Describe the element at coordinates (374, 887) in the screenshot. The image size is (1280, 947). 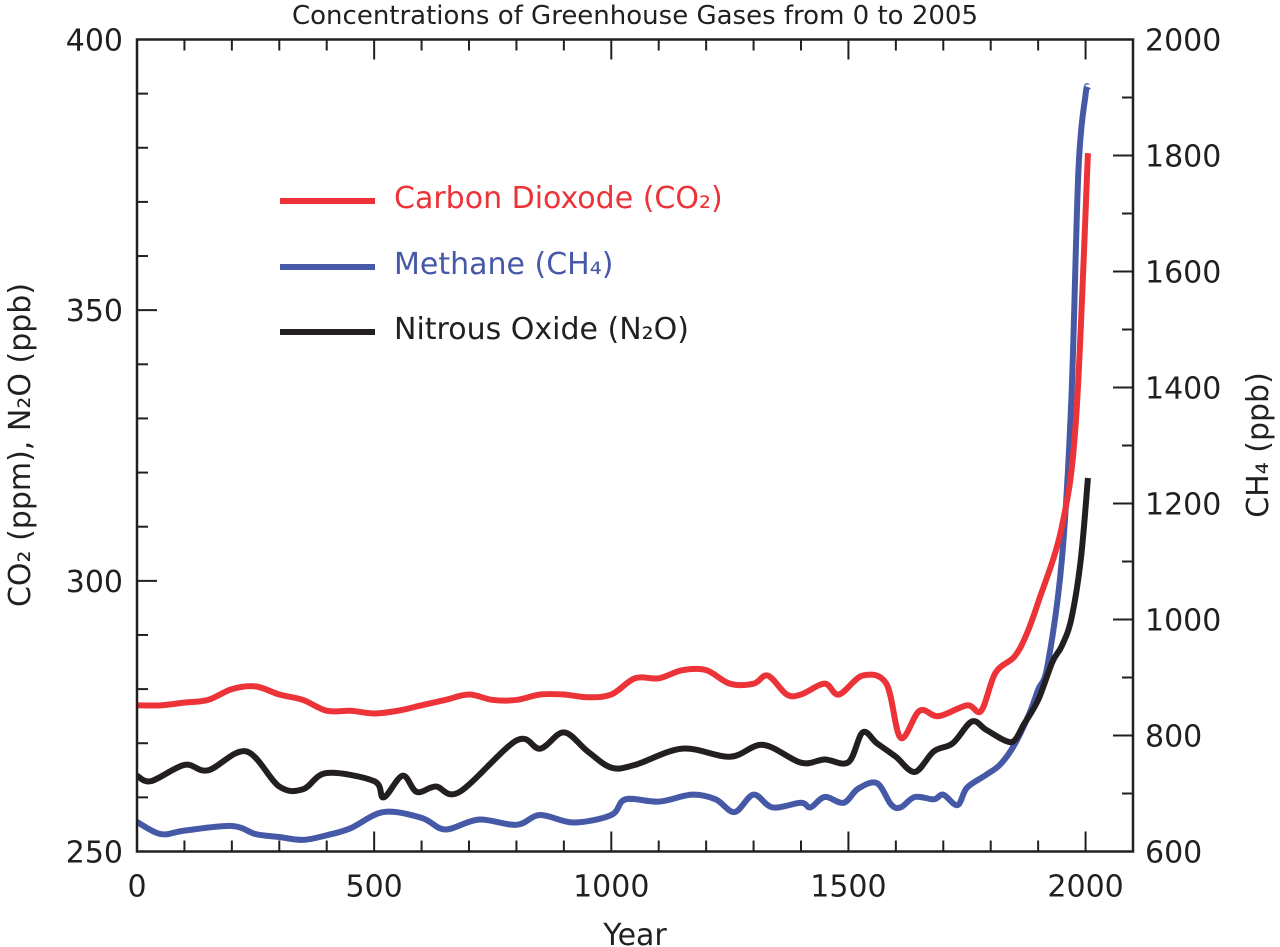
I see `x-tick-label: 500` at that location.